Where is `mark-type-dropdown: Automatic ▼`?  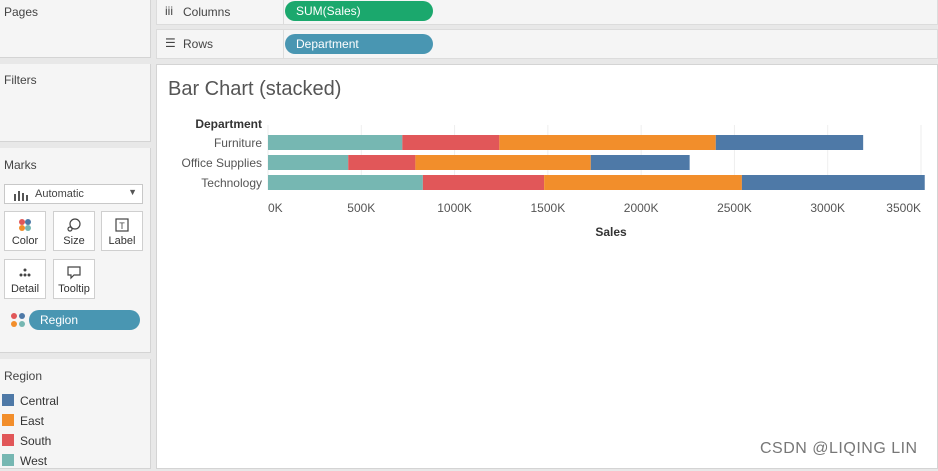 mark-type-dropdown: Automatic ▼ is located at coordinates (73, 194).